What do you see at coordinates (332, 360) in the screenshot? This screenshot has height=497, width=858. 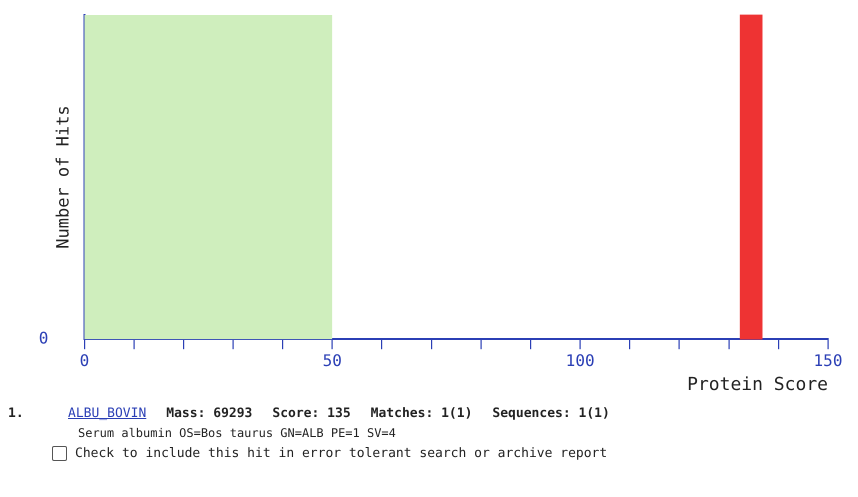 I see `x-tick-label: 50` at bounding box center [332, 360].